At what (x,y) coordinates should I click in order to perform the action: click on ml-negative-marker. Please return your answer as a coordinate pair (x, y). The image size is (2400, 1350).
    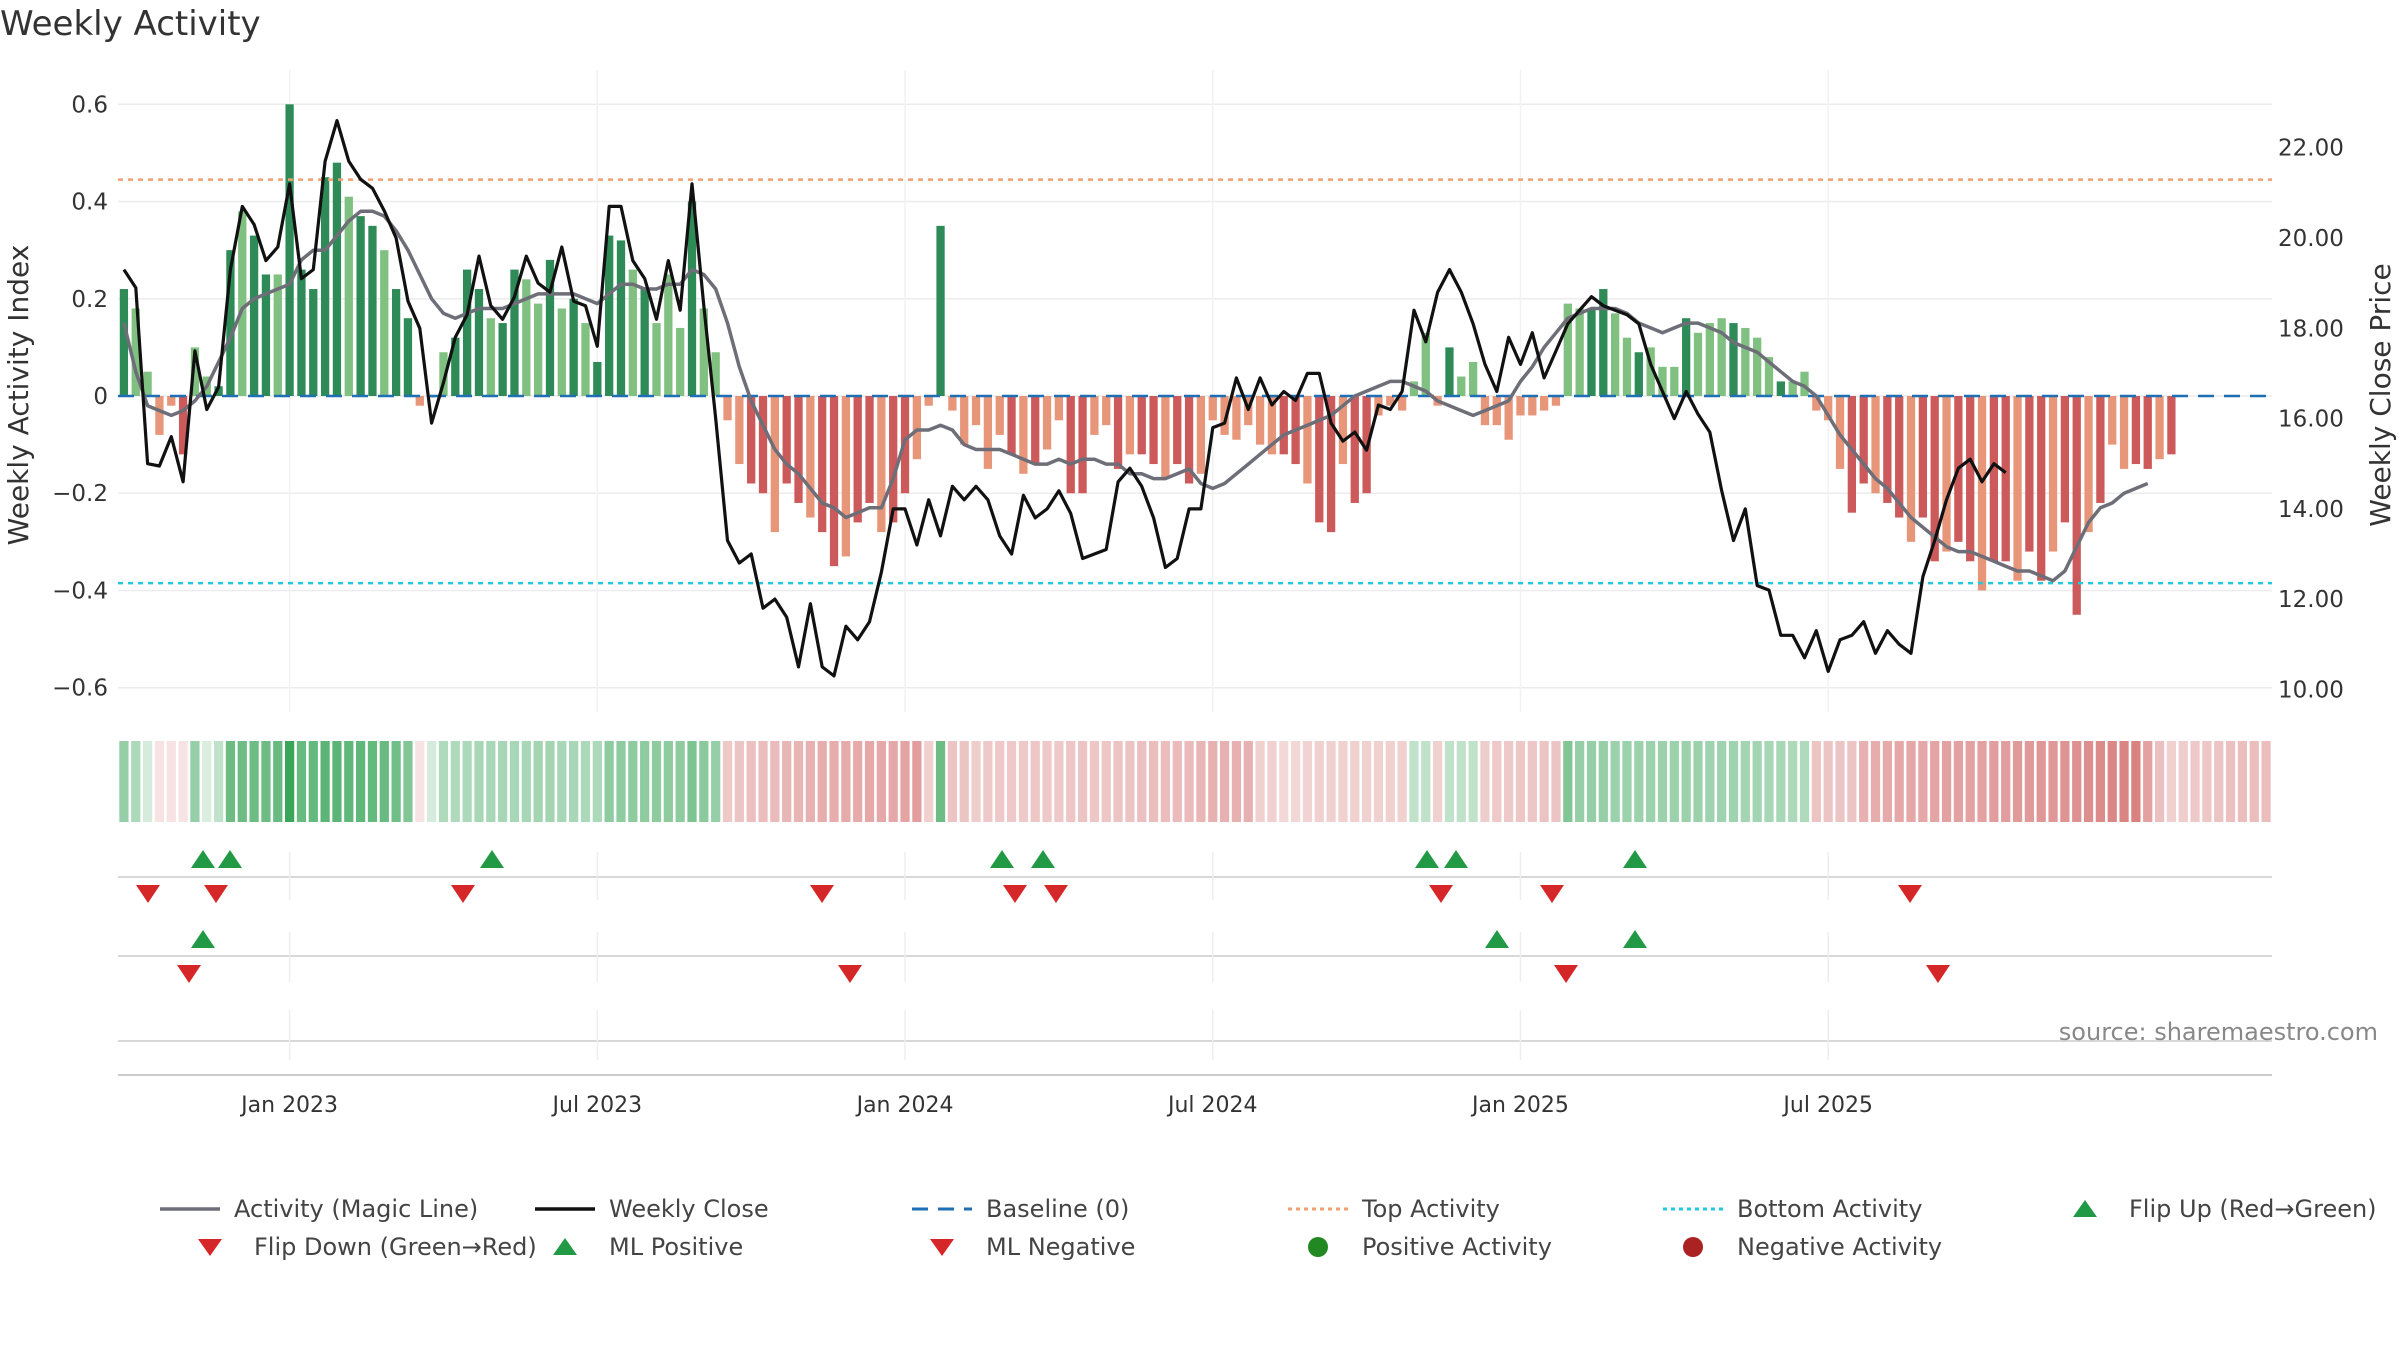
    Looking at the image, I should click on (1938, 974).